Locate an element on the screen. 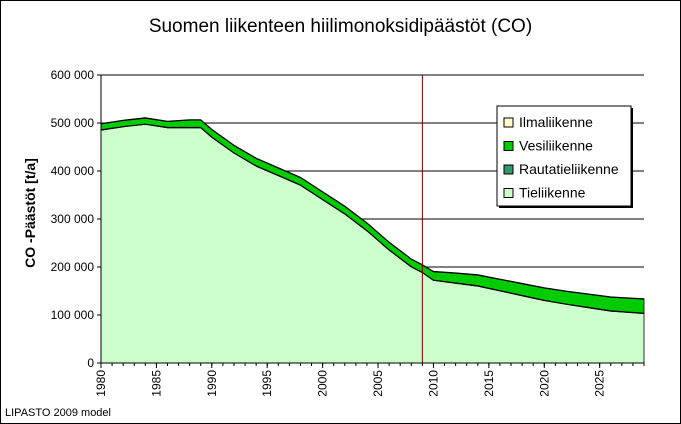 This screenshot has height=424, width=681. y-tick-label: 100 000 is located at coordinates (73, 315).